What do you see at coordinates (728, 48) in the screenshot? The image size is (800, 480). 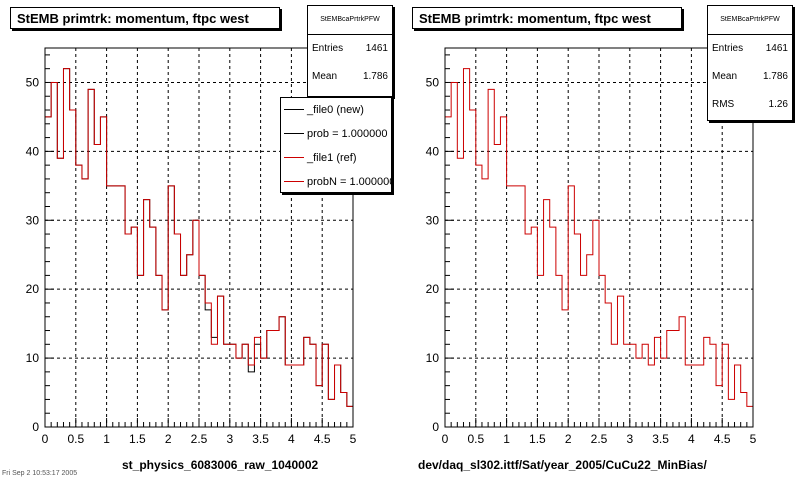 I see `right-stats-entries-label: Entries` at bounding box center [728, 48].